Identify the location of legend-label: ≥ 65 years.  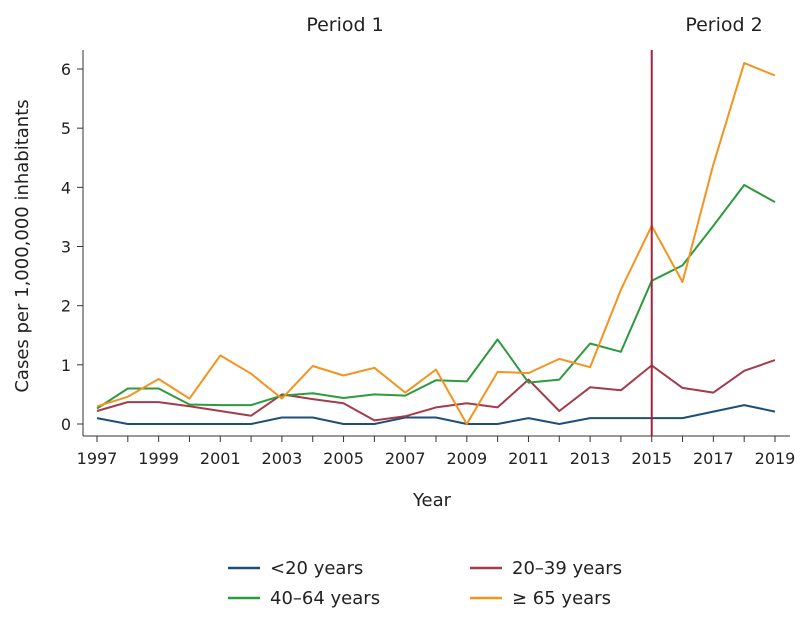
(561, 598).